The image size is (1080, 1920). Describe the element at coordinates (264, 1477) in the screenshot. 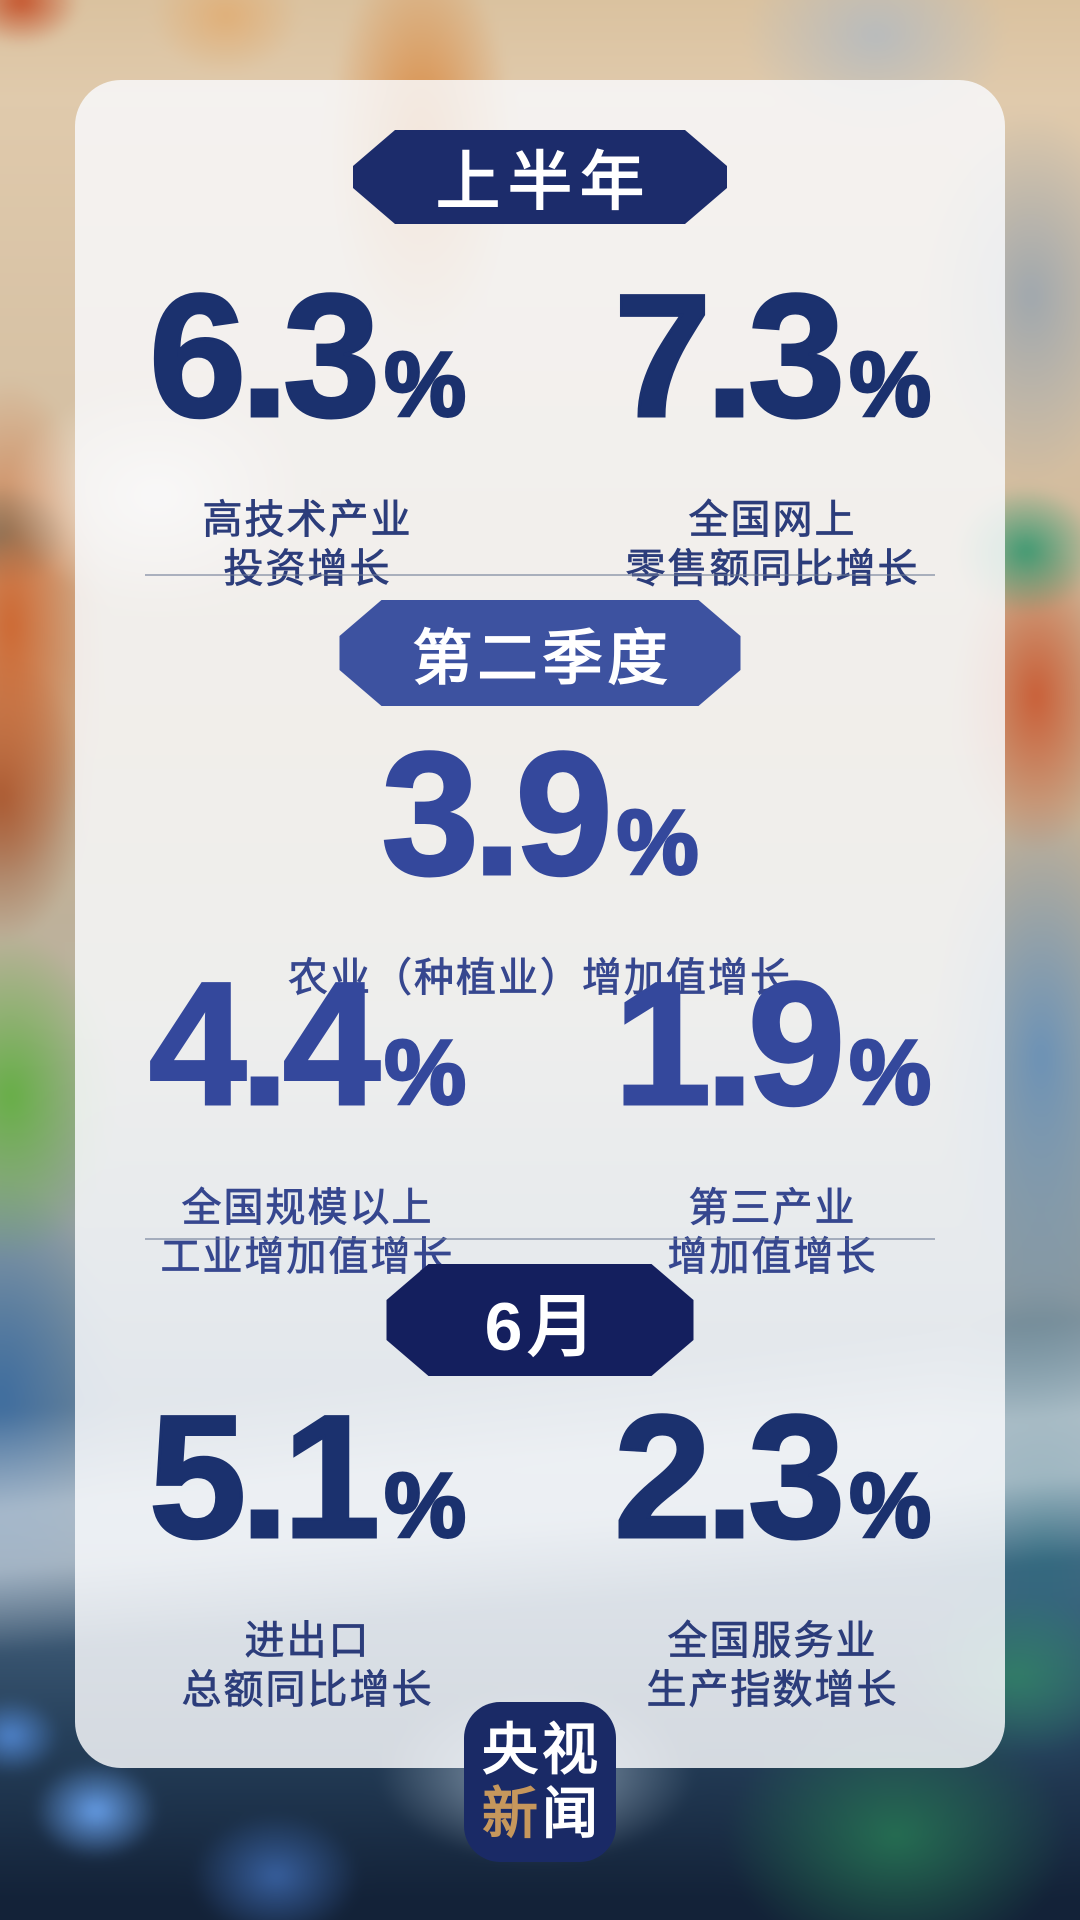

I see `stat-number: 5.1` at that location.